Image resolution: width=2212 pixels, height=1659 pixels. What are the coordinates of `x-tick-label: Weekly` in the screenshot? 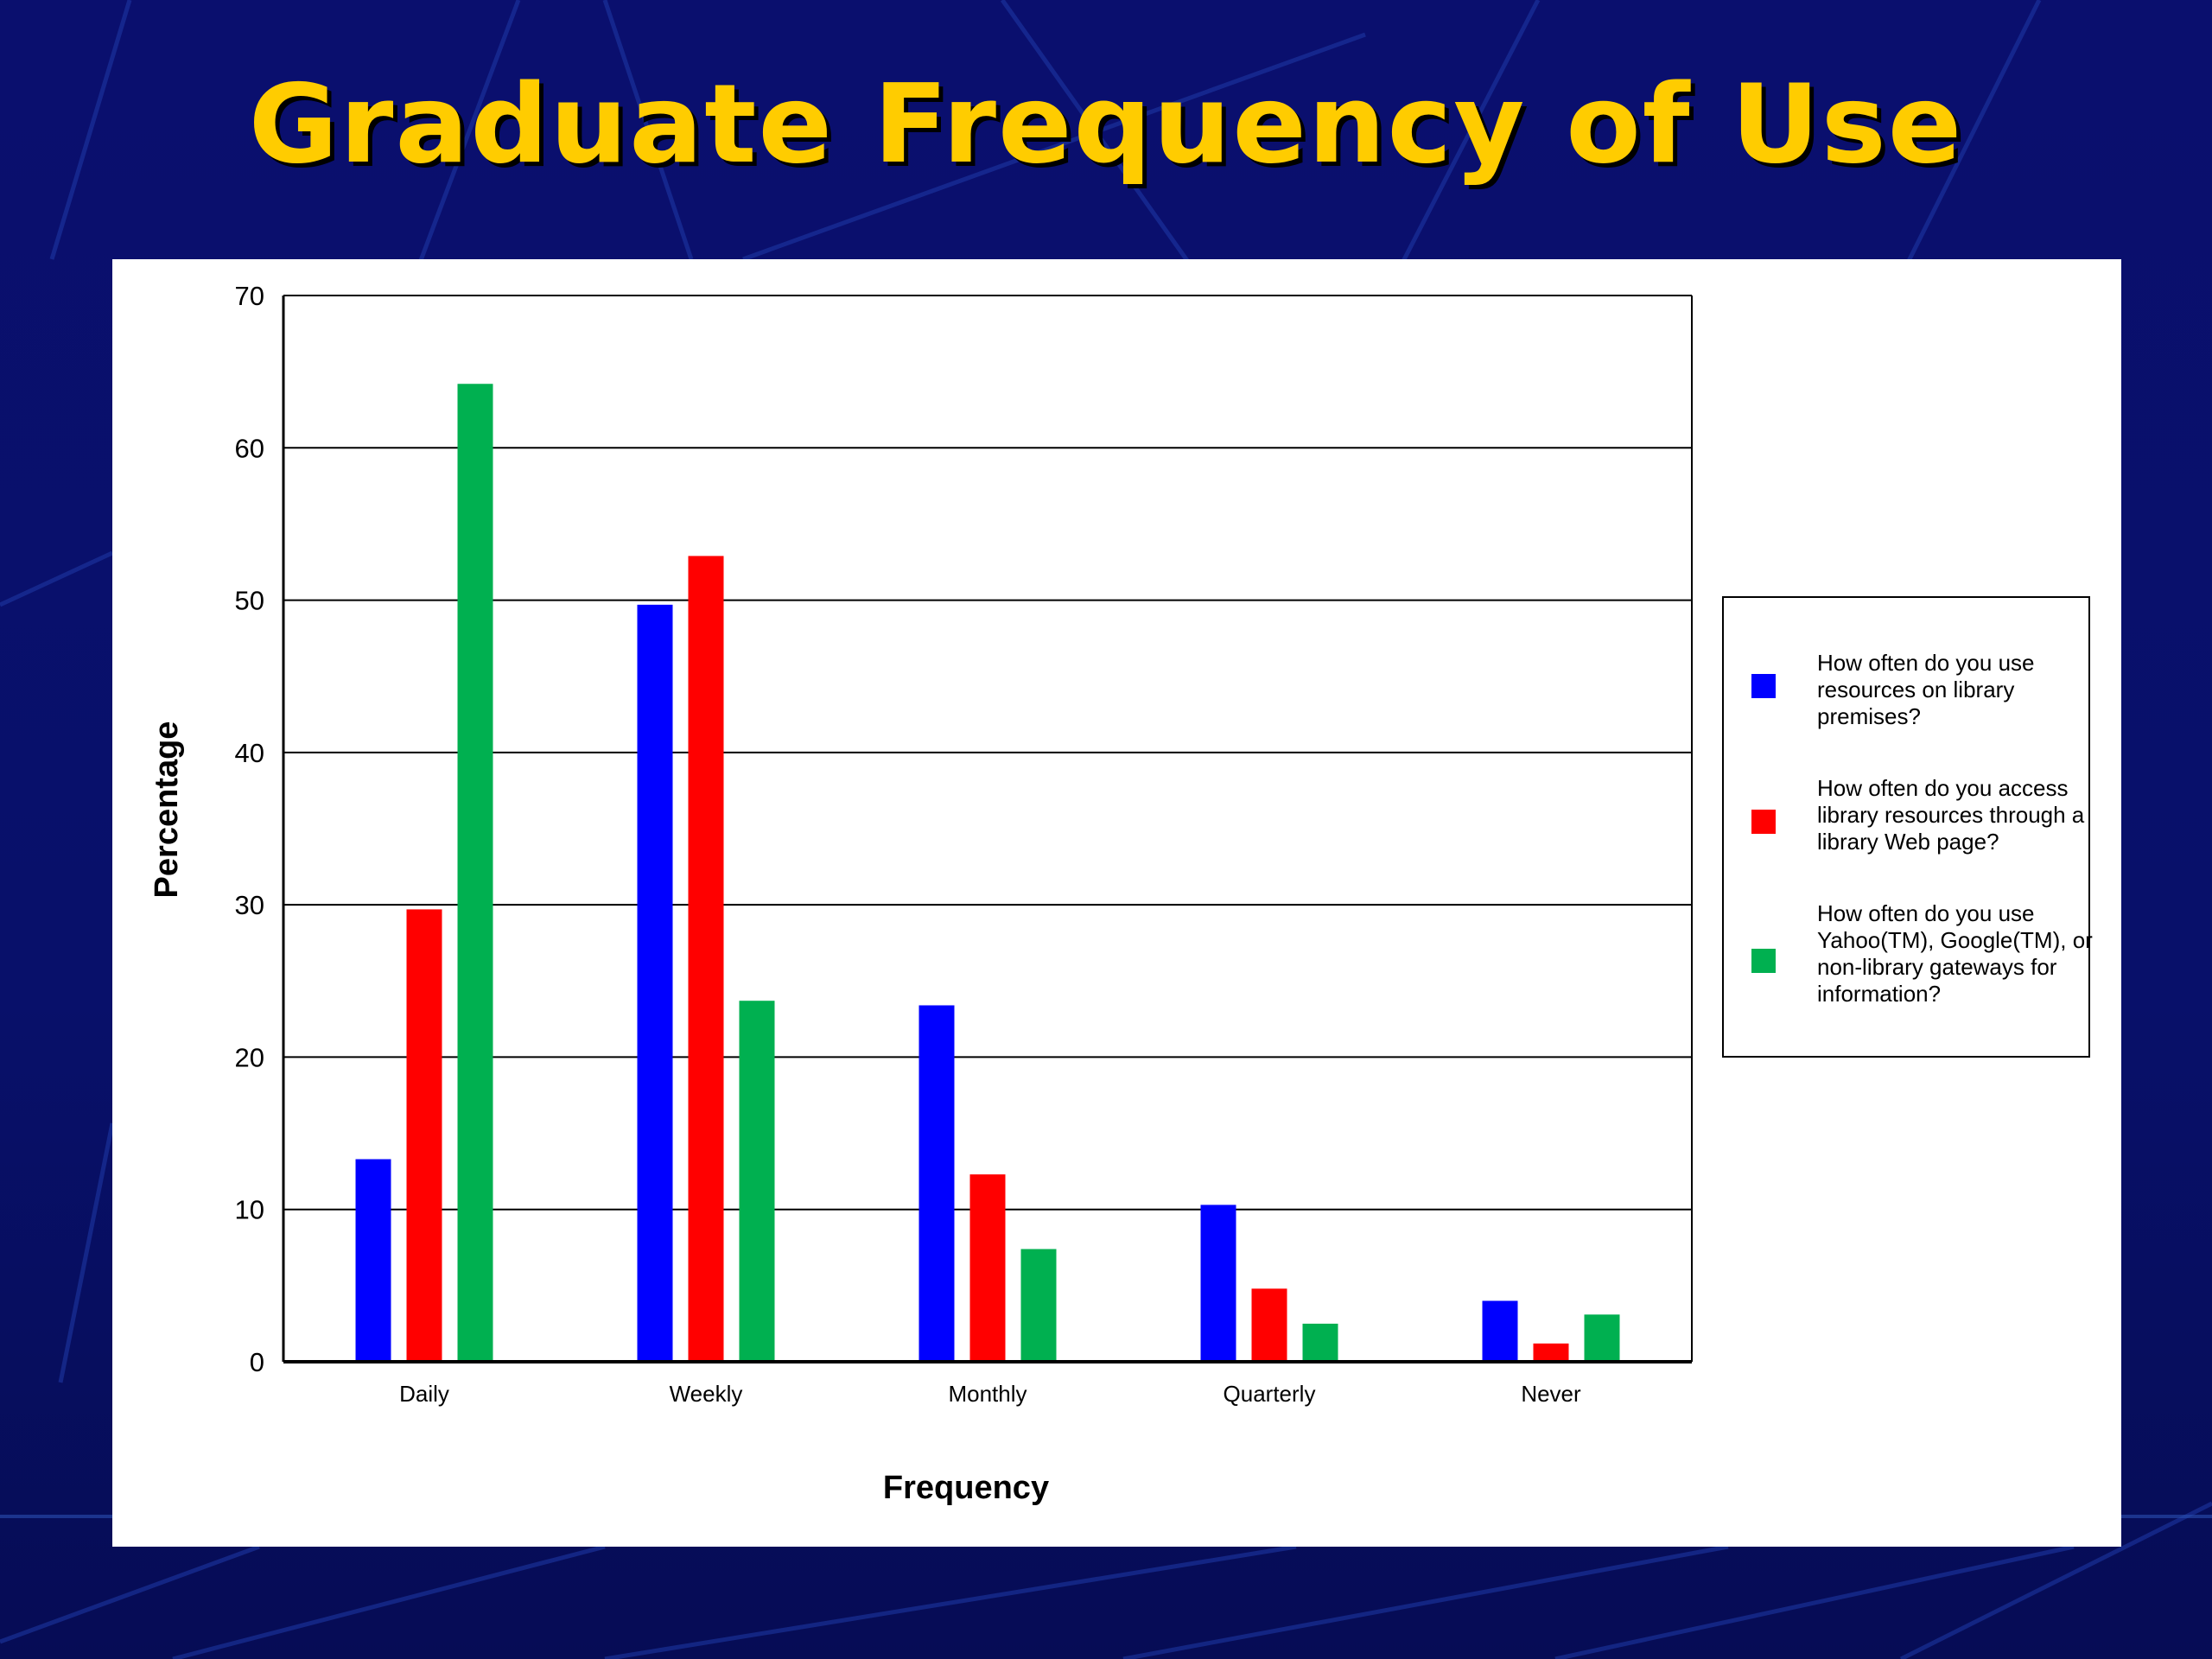 It's located at (706, 1394).